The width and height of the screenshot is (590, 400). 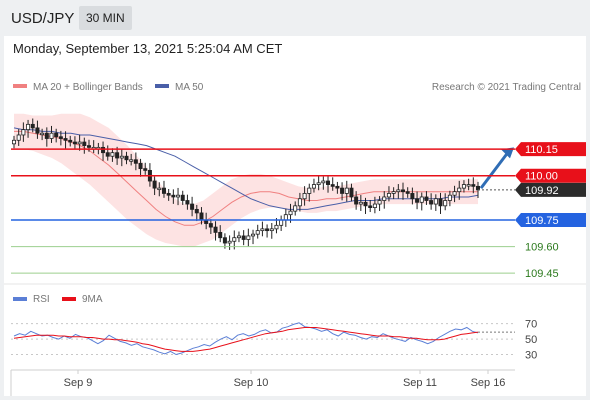 I want to click on ma50-legend-label: MA 50, so click(x=189, y=87).